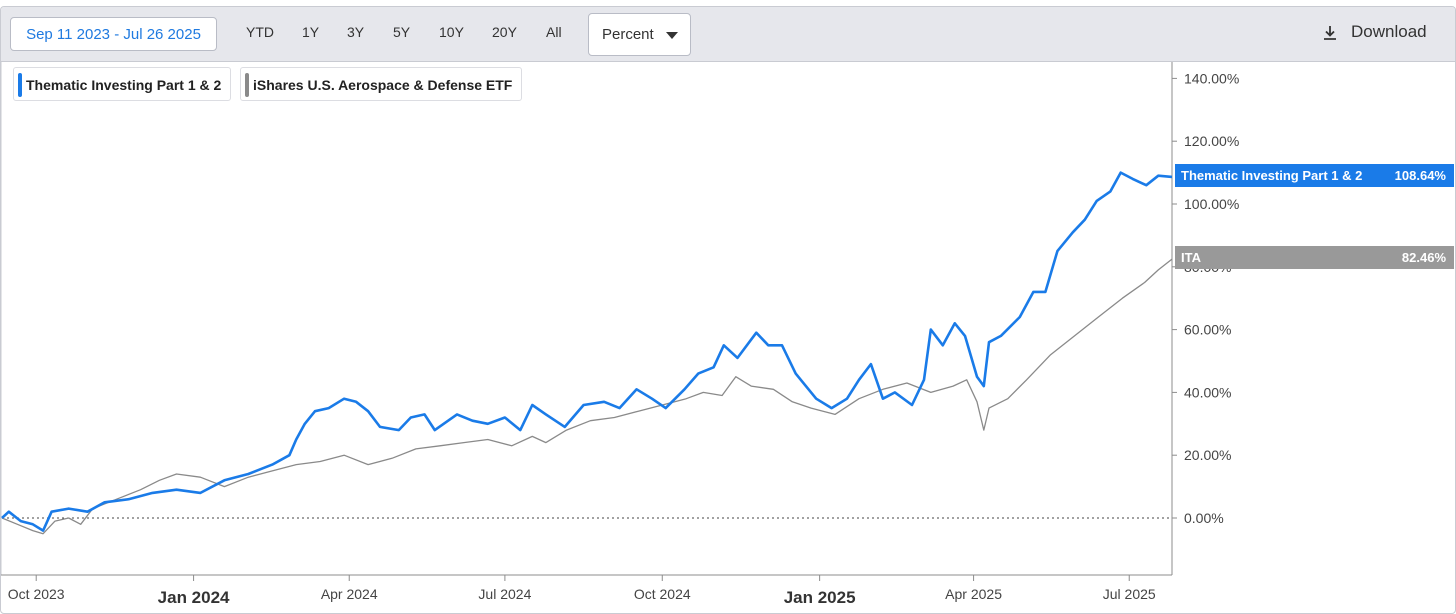 The image size is (1456, 614). I want to click on download-icon, so click(1330, 33).